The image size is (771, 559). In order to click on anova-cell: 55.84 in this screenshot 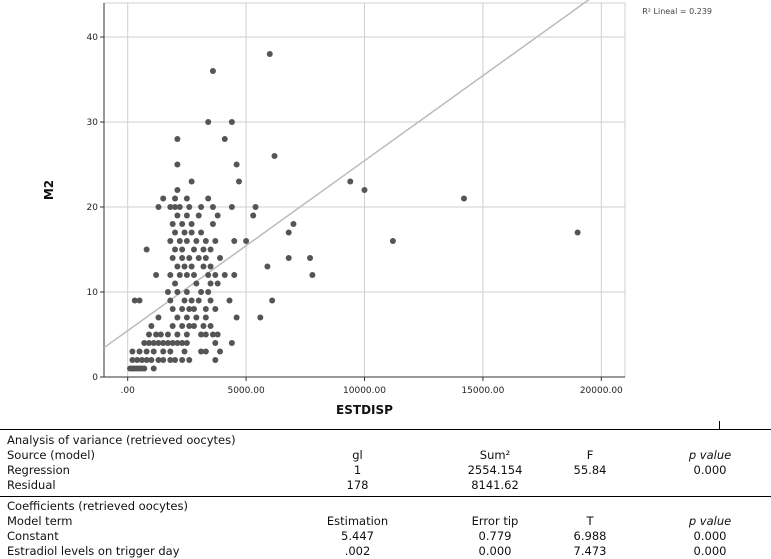, I will do `click(590, 470)`.